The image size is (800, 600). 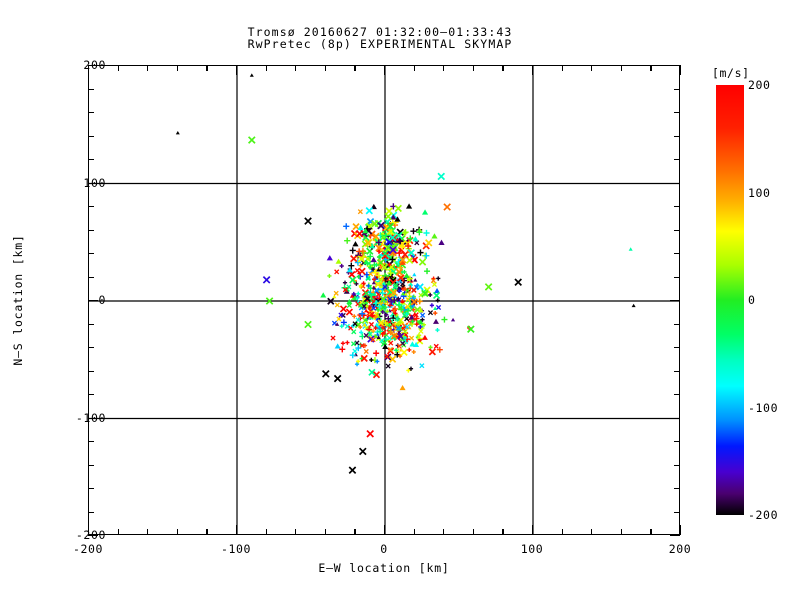 What do you see at coordinates (759, 192) in the screenshot?
I see `colorbar-tick-label: 100` at bounding box center [759, 192].